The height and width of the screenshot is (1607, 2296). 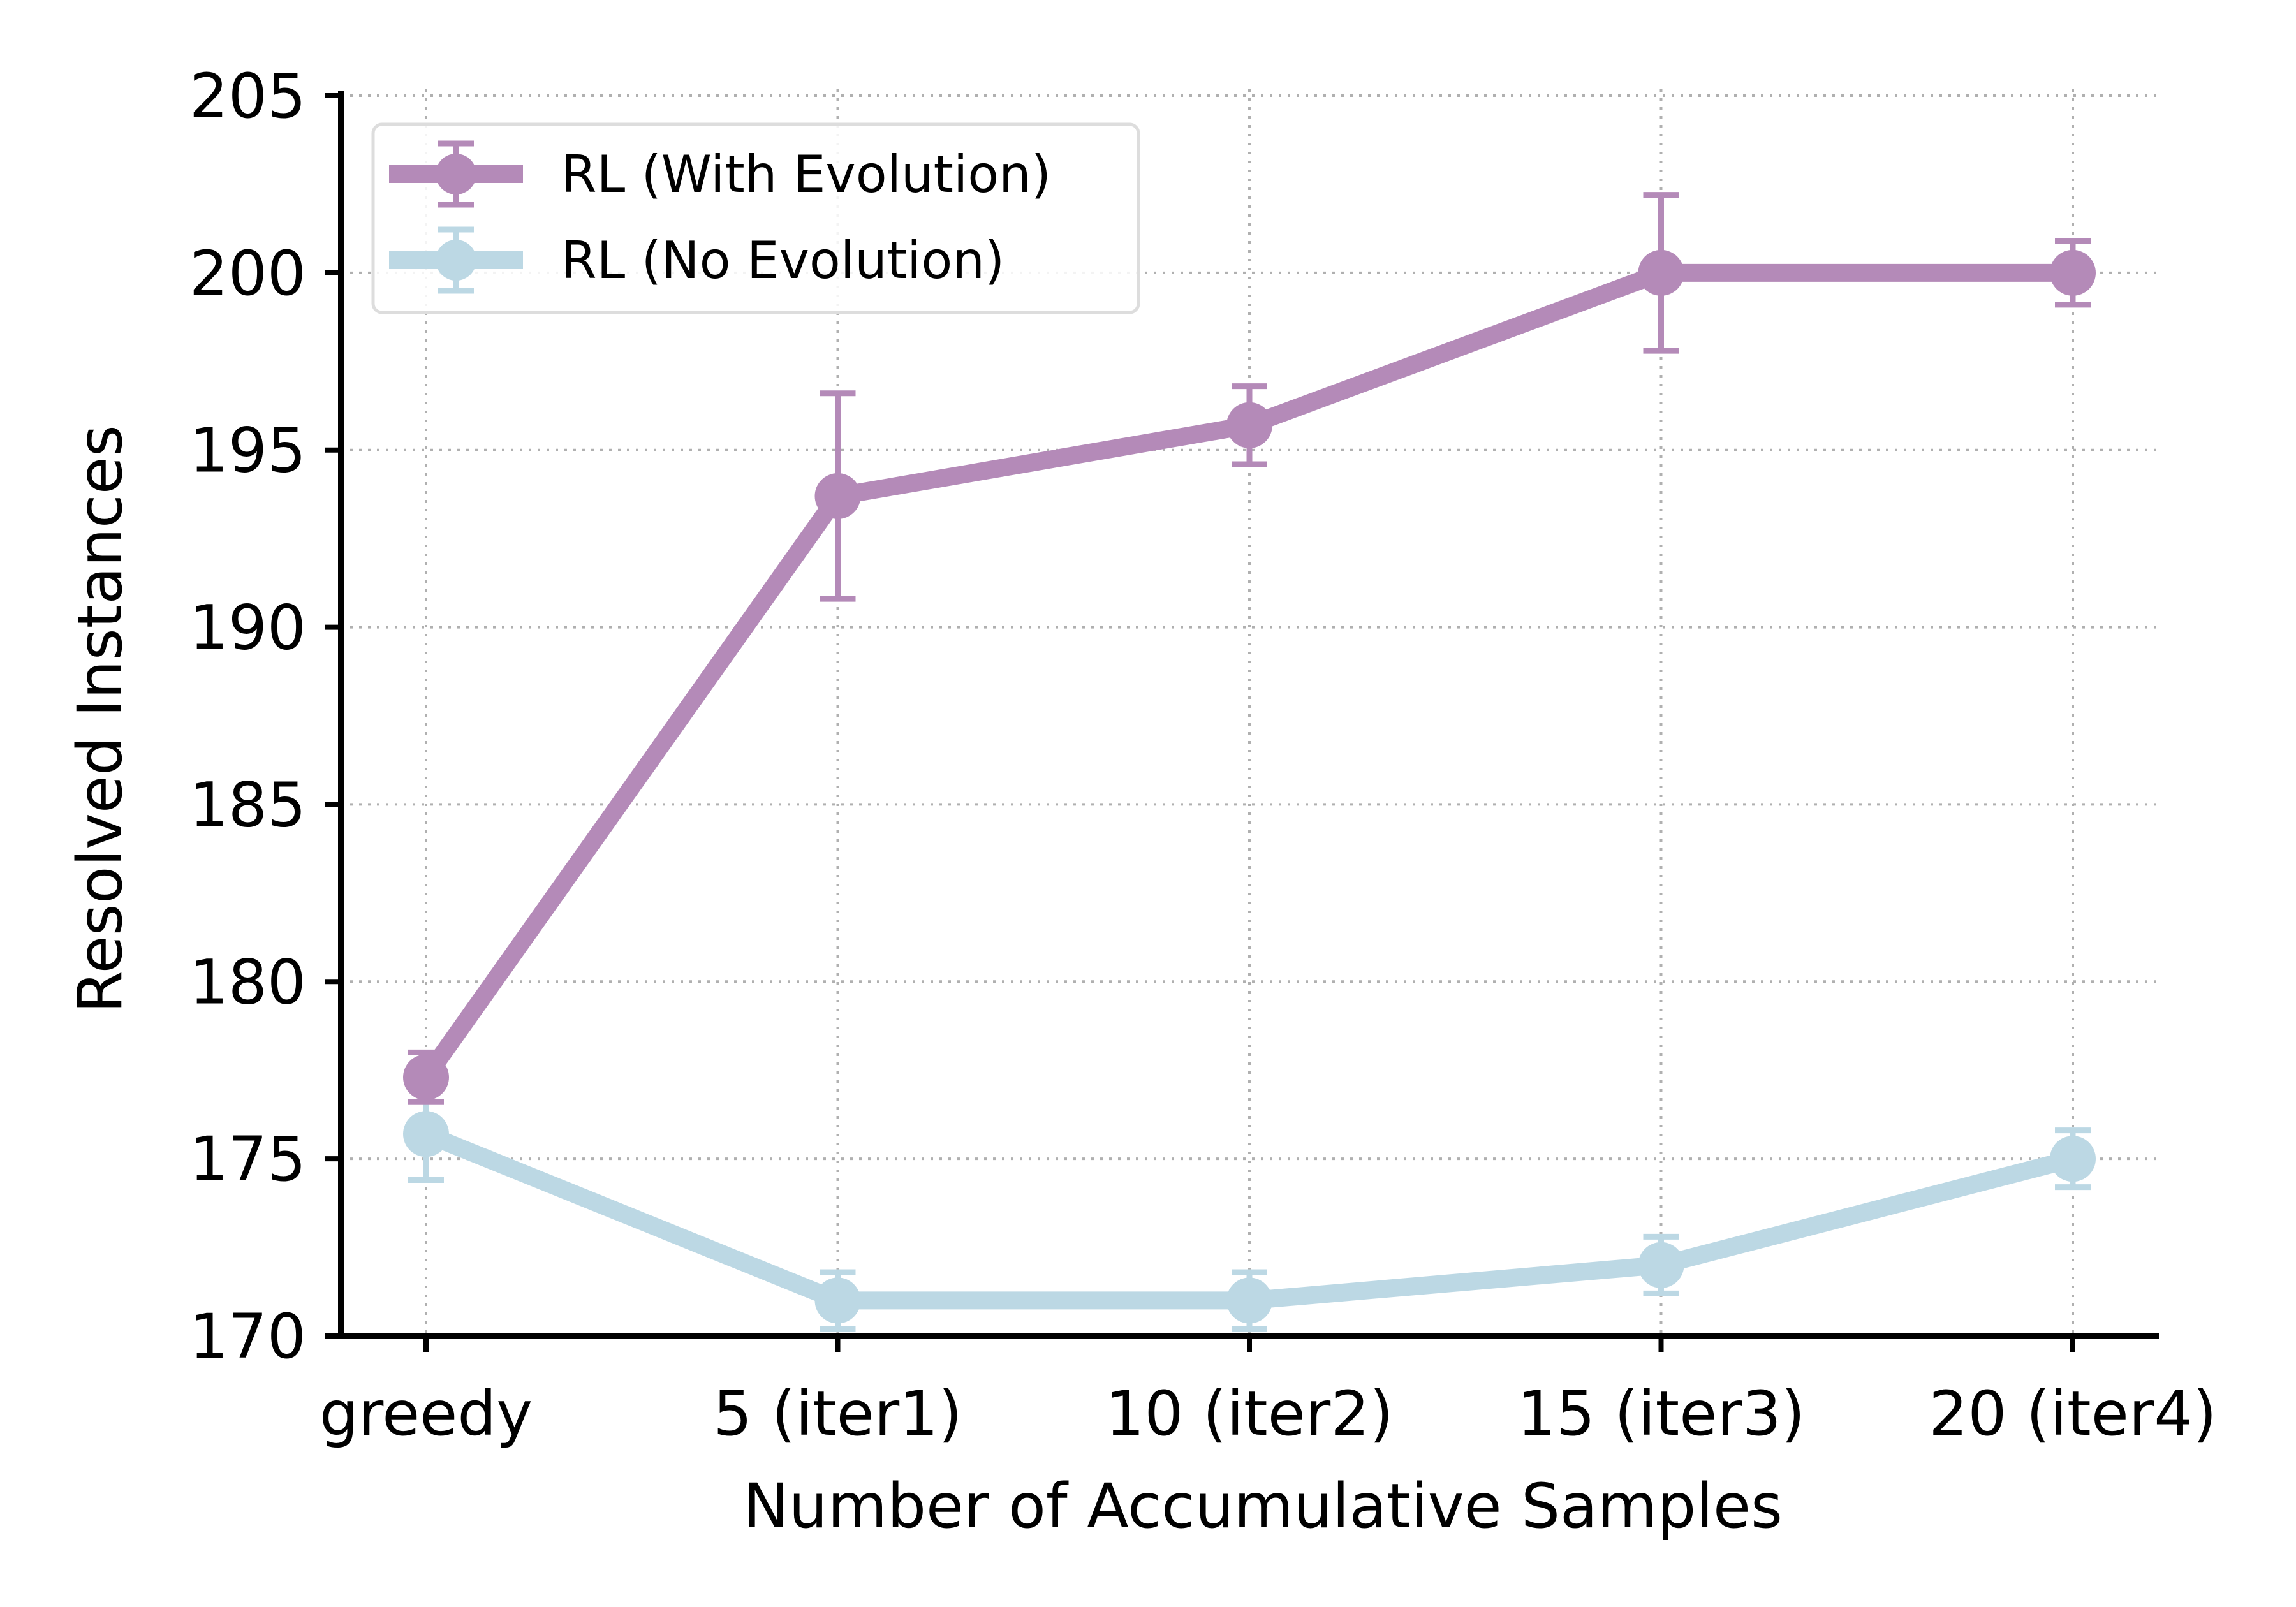 I want to click on y-tick-label: 185, so click(x=247, y=804).